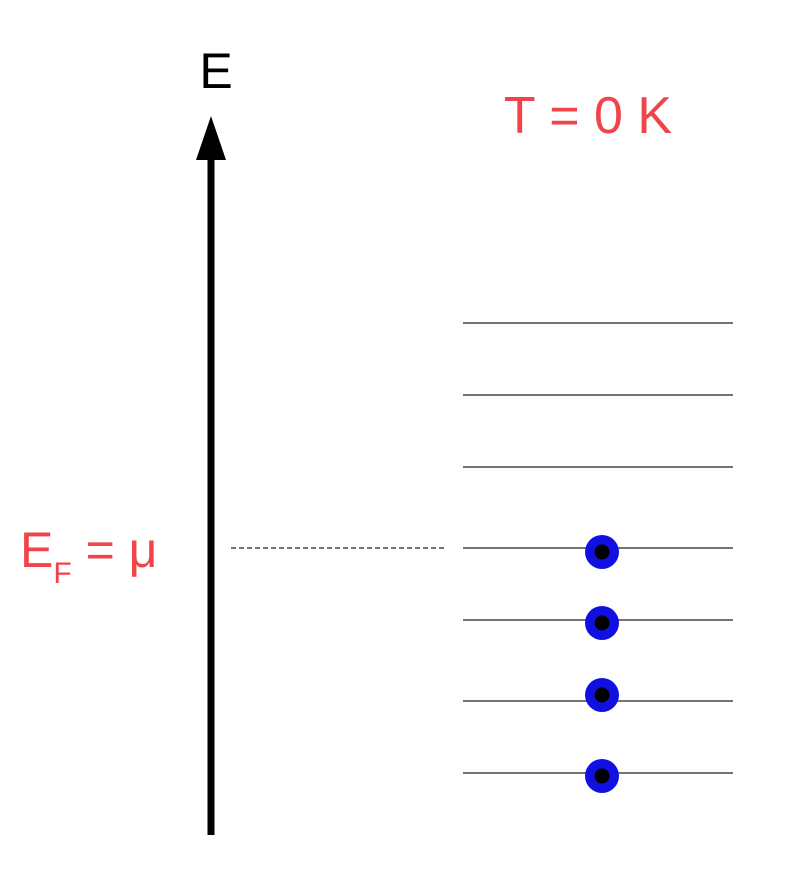  I want to click on fermi-level-label: EF = μ, so click(88, 556).